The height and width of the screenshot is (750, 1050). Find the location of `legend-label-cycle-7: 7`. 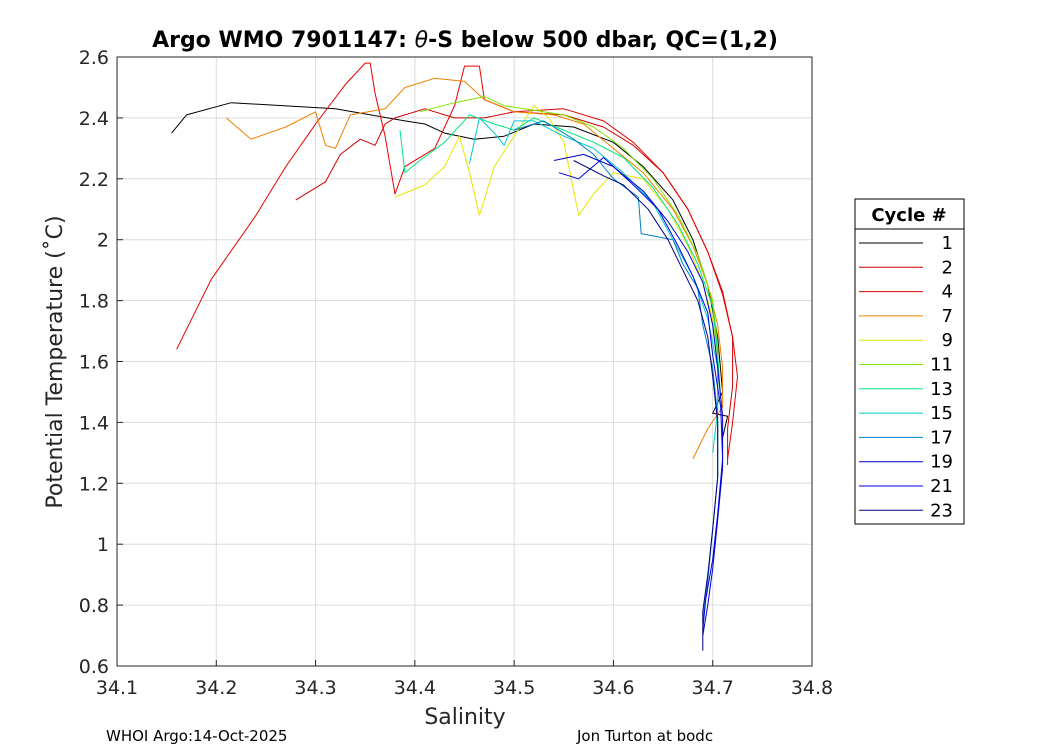

legend-label-cycle-7: 7 is located at coordinates (947, 316).